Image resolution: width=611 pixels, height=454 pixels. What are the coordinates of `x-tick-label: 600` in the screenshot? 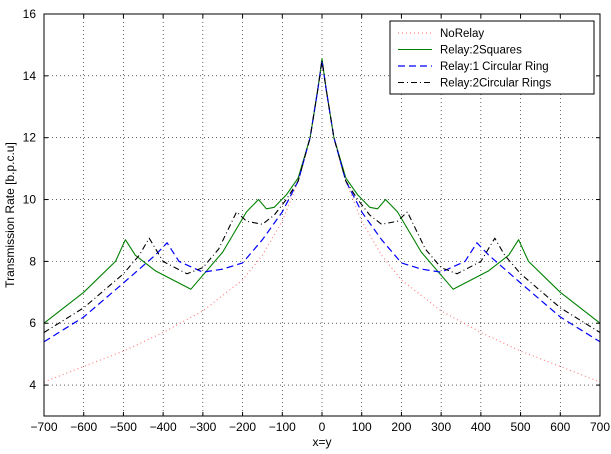 It's located at (560, 427).